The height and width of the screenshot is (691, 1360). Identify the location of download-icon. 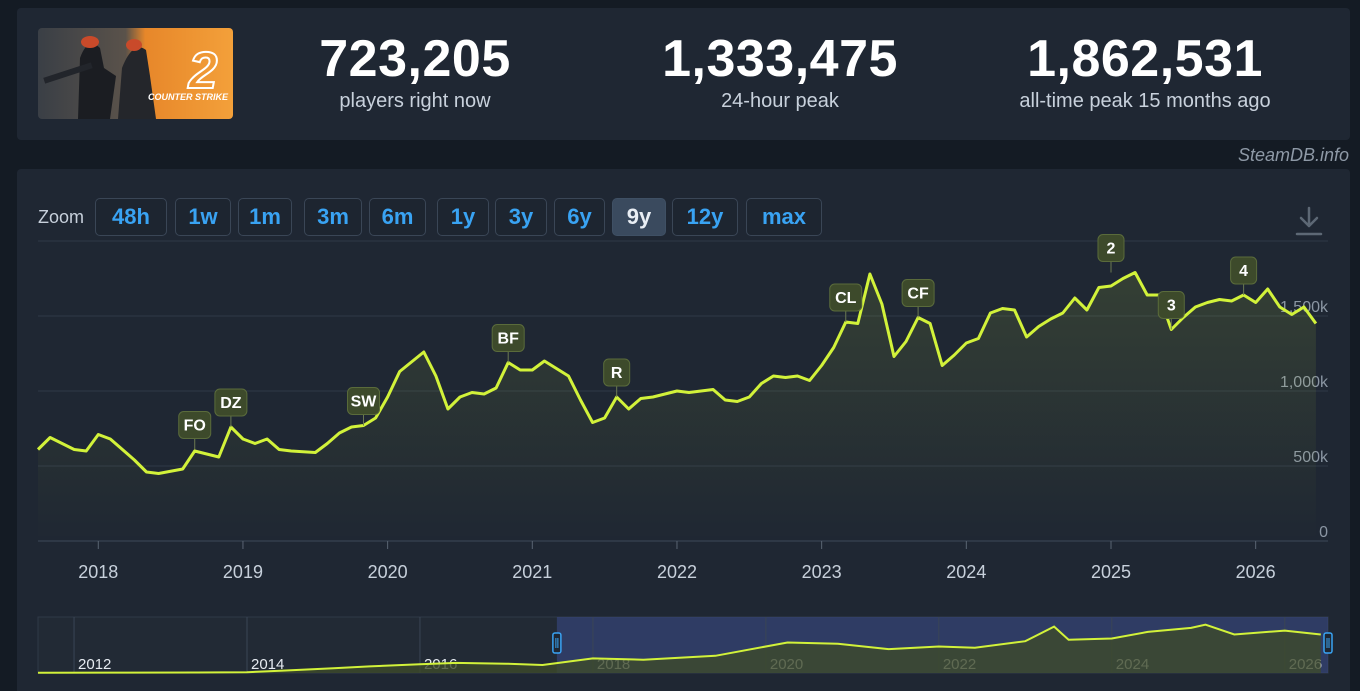
(1309, 222).